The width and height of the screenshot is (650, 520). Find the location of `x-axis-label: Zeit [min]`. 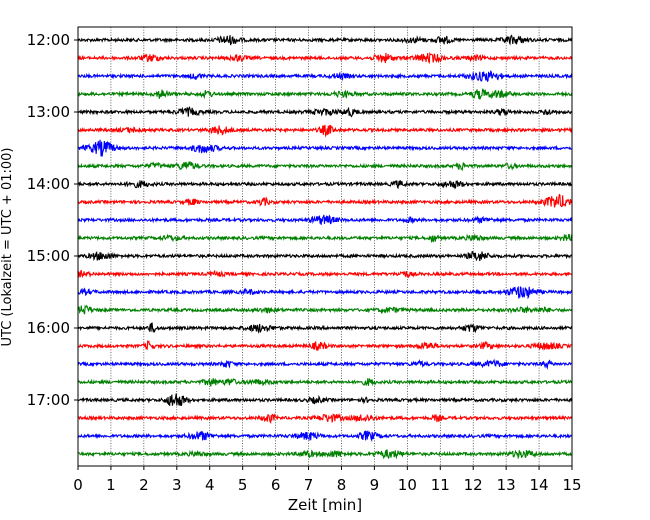

x-axis-label: Zeit [min] is located at coordinates (325, 505).